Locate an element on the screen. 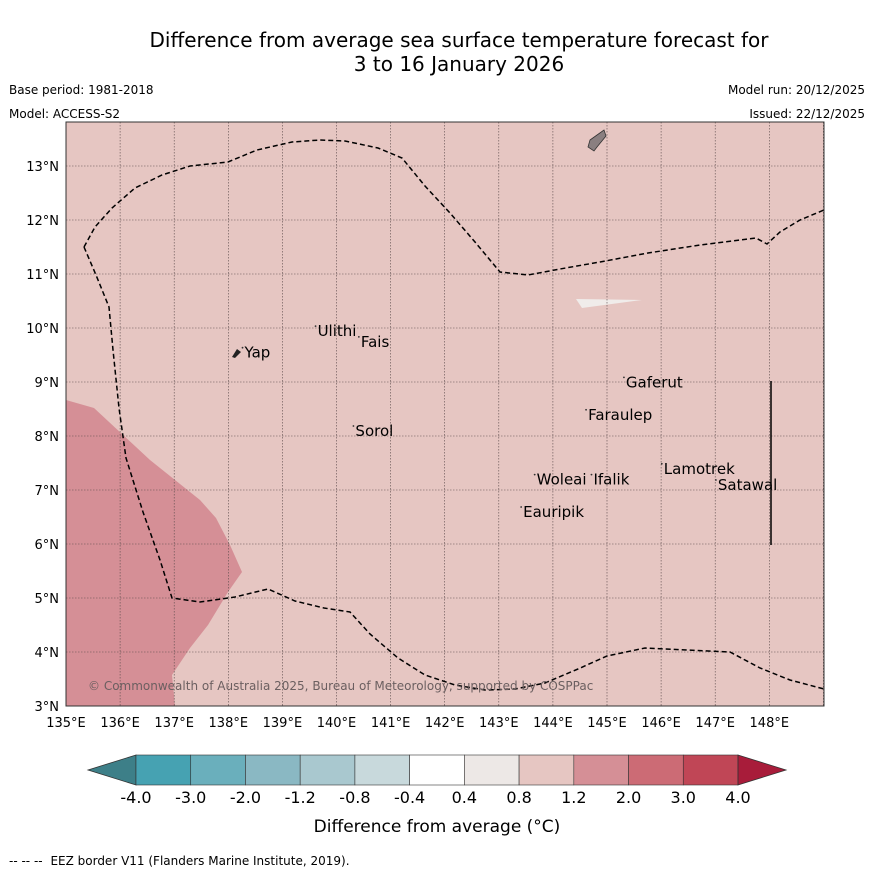 The height and width of the screenshot is (873, 873). eez-border-north is located at coordinates (454, 207).